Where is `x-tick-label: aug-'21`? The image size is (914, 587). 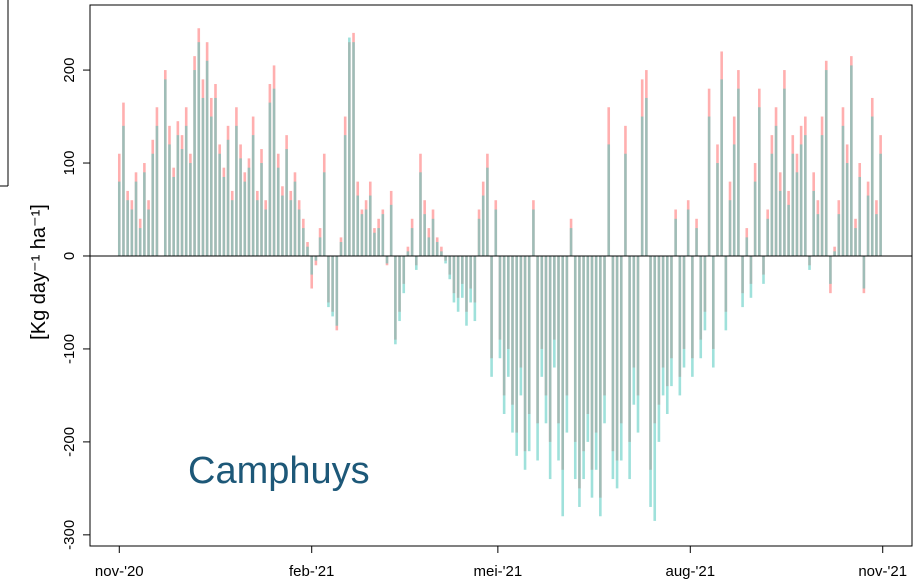 x-tick-label: aug-'21 is located at coordinates (691, 571).